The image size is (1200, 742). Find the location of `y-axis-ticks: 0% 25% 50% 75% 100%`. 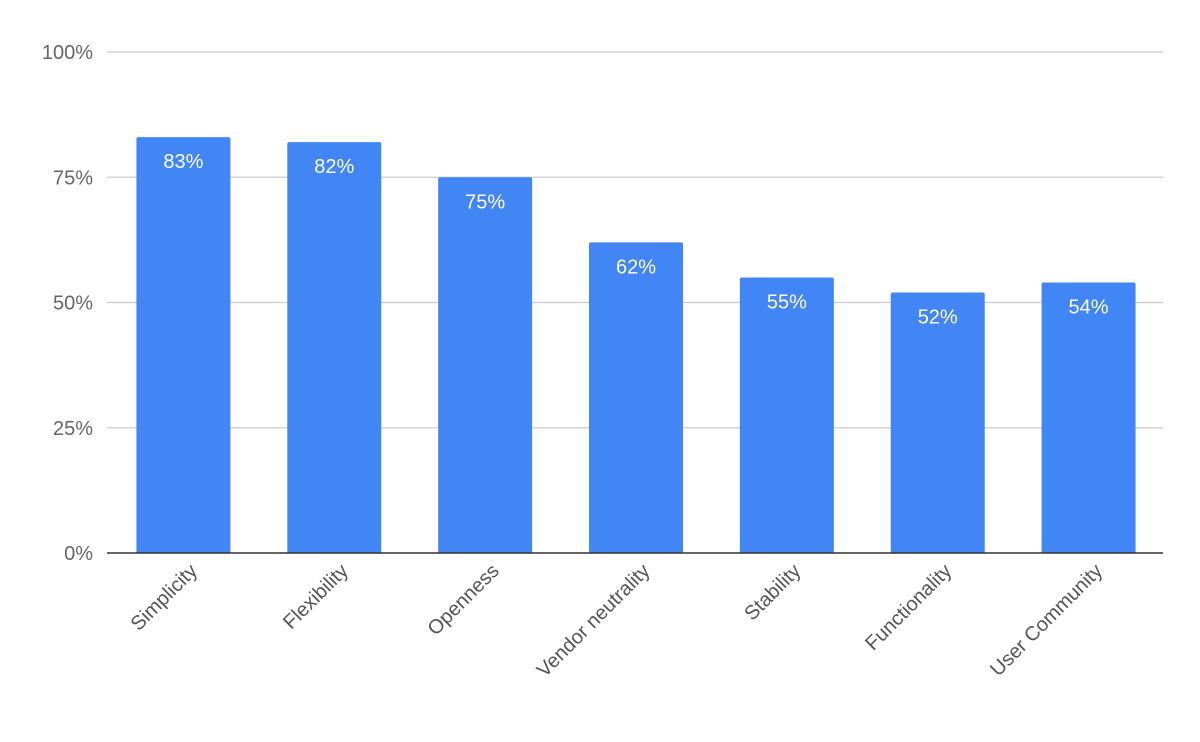

y-axis-ticks: 0% 25% 50% 75% 100% is located at coordinates (67, 303).